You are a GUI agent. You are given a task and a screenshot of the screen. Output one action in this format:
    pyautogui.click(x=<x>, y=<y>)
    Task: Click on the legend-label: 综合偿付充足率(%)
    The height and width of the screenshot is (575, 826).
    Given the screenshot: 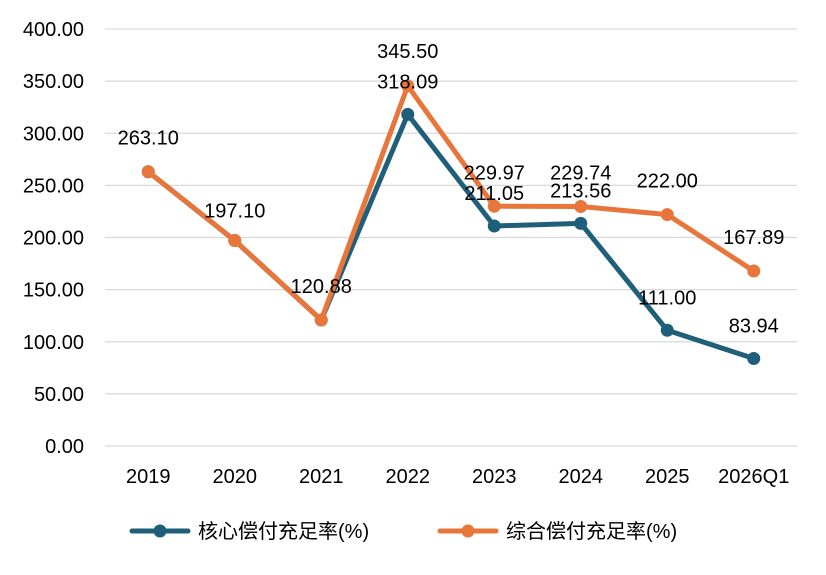 What is the action you would take?
    pyautogui.click(x=591, y=531)
    